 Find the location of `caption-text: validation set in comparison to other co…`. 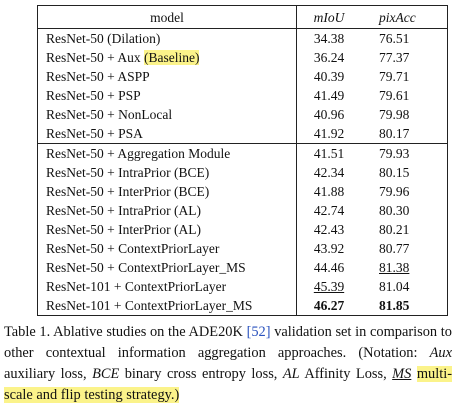

caption-text: validation set in comparison to other co… is located at coordinates (228, 342).